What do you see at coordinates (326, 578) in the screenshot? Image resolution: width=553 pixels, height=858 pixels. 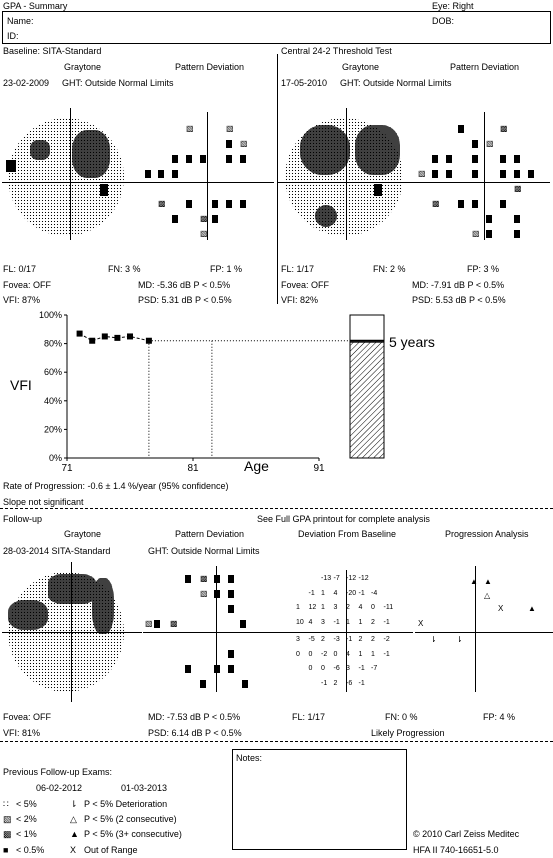 I see `deviation-value: -13` at bounding box center [326, 578].